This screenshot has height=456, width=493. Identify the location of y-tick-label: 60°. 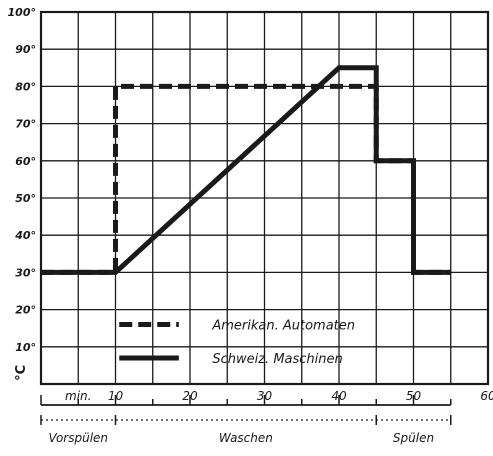
(25, 161).